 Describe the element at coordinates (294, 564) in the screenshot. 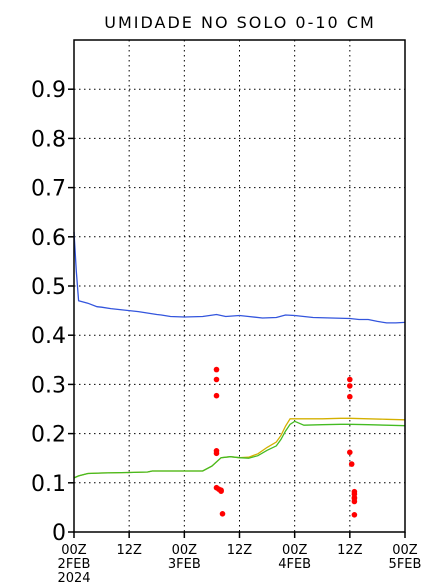

I see `x-tick-label: 4FEB` at that location.